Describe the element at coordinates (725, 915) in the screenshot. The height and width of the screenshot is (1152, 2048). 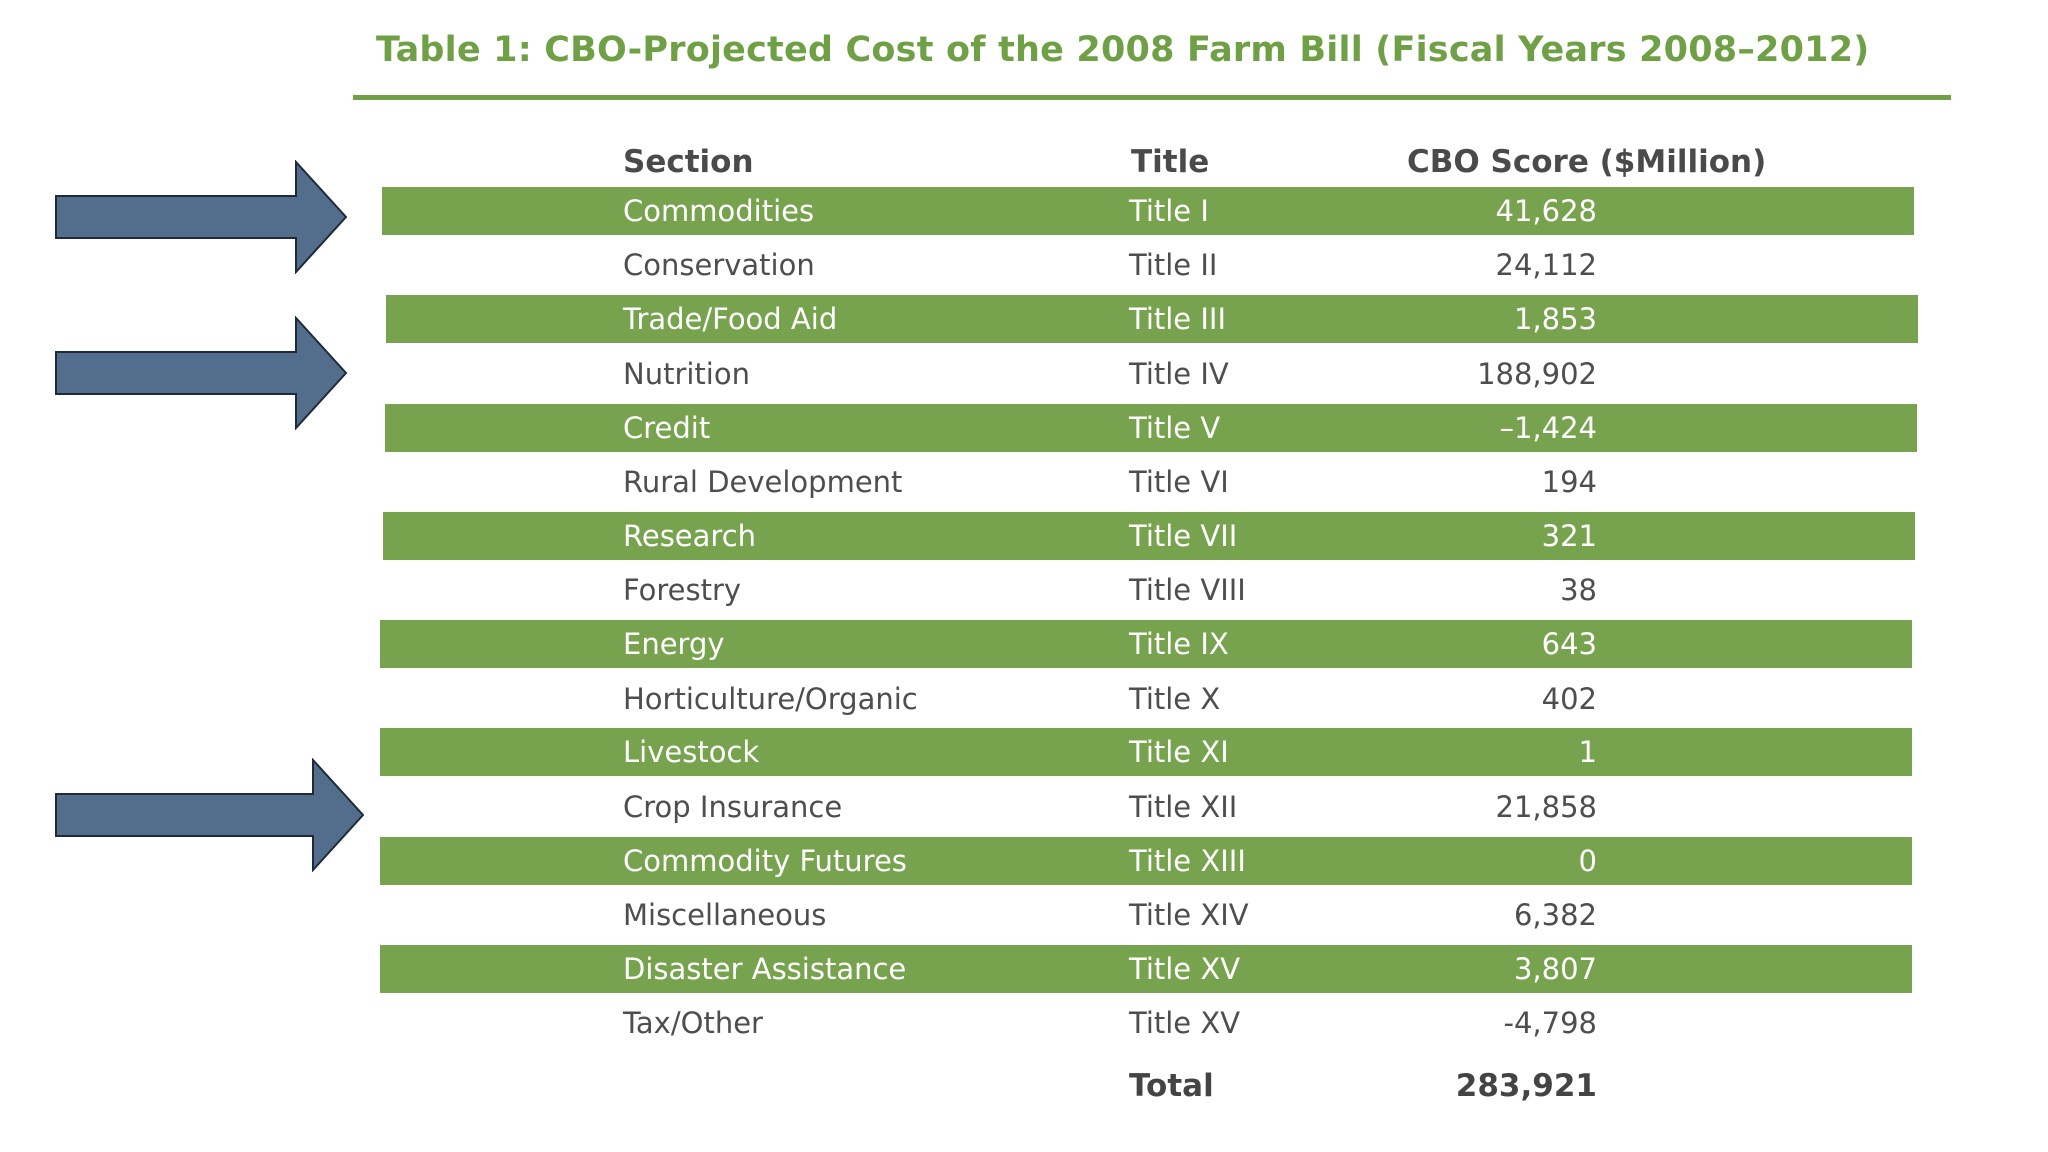
I see `row-section: Miscellaneous` at that location.